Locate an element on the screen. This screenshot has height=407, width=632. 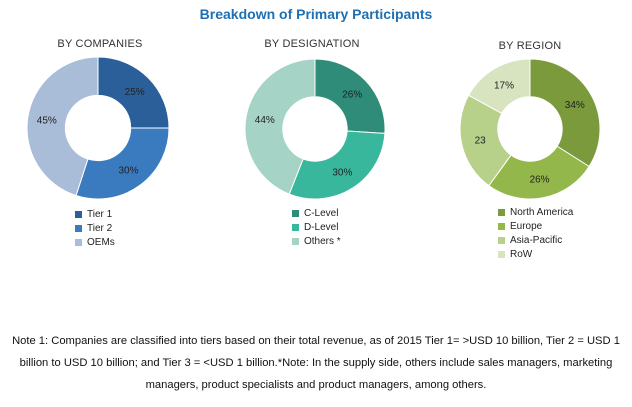
legend-designation: C-Level D-Level Others * is located at coordinates (316, 227).